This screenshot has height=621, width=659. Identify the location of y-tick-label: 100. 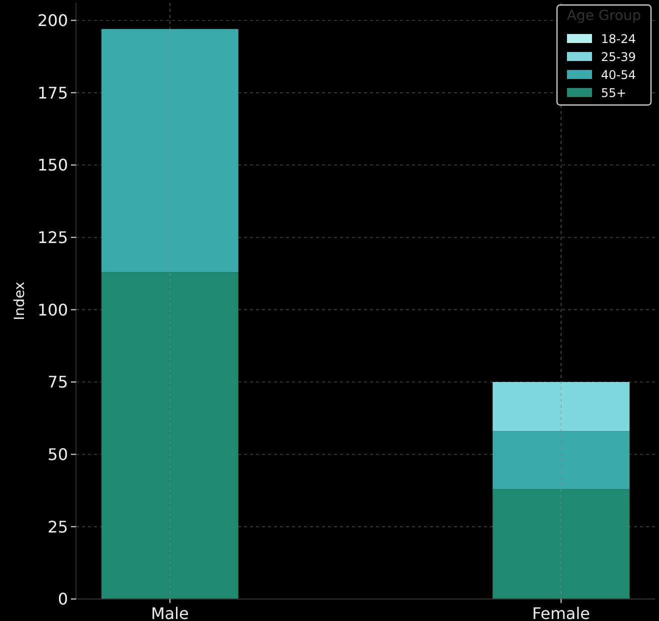
(52, 310).